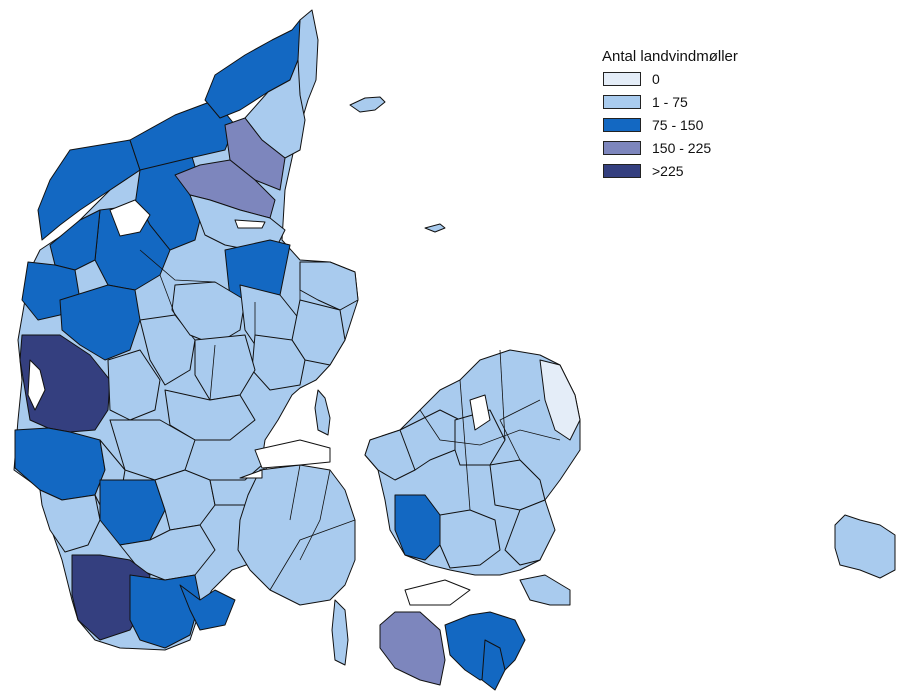  I want to click on municipality-aabenraa, so click(165, 611).